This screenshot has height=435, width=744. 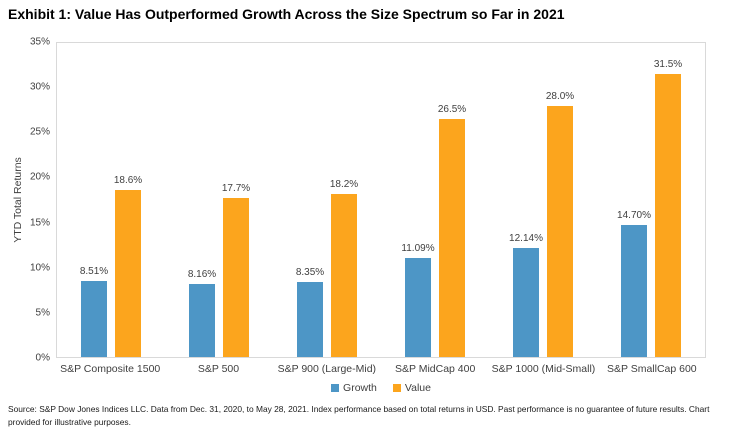 What do you see at coordinates (111, 200) in the screenshot?
I see `bar-group: 8.51% 18.6%` at bounding box center [111, 200].